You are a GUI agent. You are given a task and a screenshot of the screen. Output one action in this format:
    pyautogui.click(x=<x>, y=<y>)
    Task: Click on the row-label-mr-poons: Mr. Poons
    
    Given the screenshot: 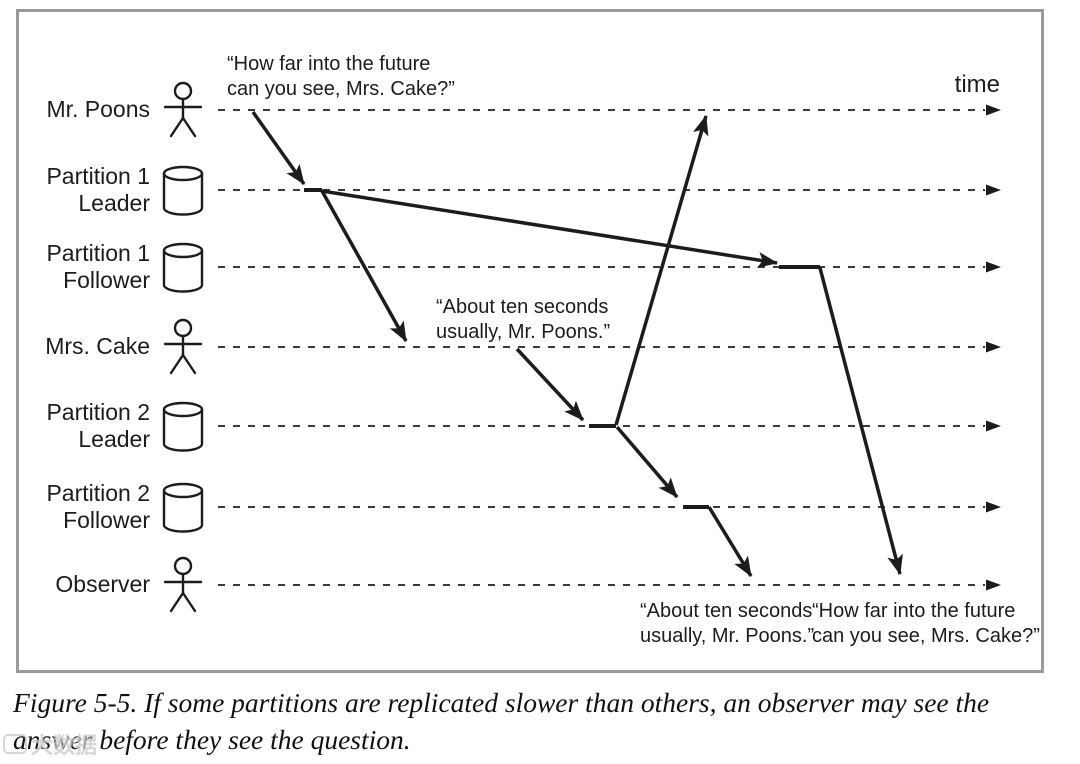 What is the action you would take?
    pyautogui.click(x=75, y=109)
    